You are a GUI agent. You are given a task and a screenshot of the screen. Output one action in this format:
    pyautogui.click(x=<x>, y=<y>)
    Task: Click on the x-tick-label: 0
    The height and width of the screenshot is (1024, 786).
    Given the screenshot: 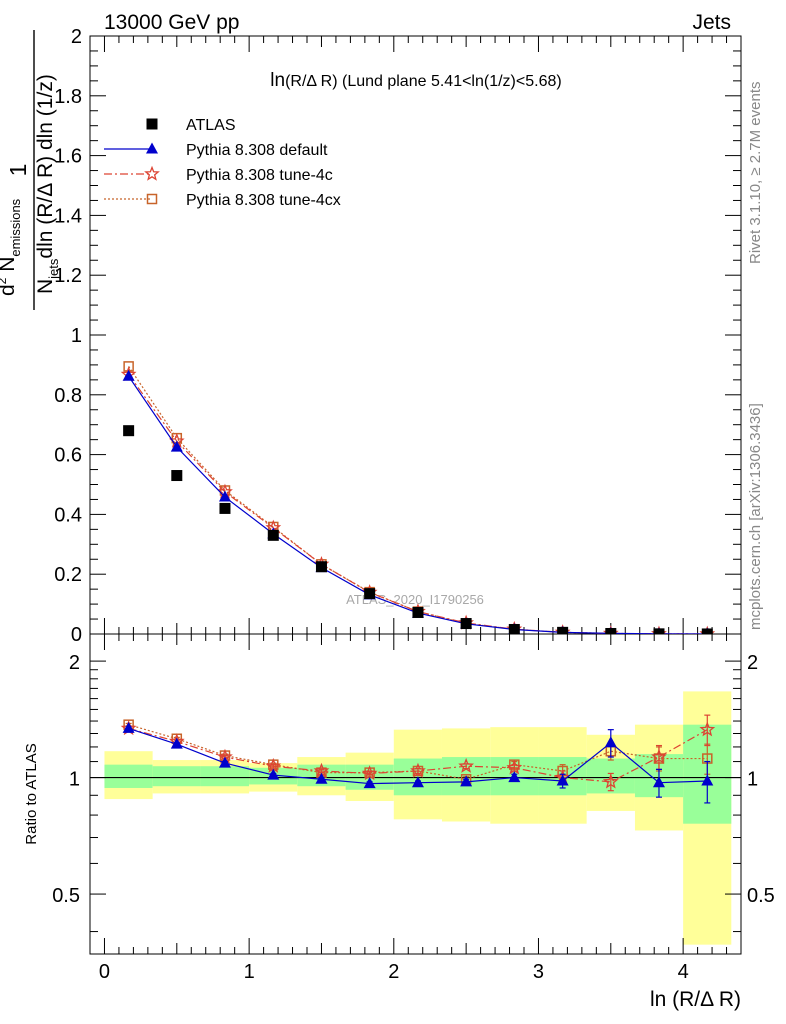 What is the action you would take?
    pyautogui.click(x=104, y=972)
    